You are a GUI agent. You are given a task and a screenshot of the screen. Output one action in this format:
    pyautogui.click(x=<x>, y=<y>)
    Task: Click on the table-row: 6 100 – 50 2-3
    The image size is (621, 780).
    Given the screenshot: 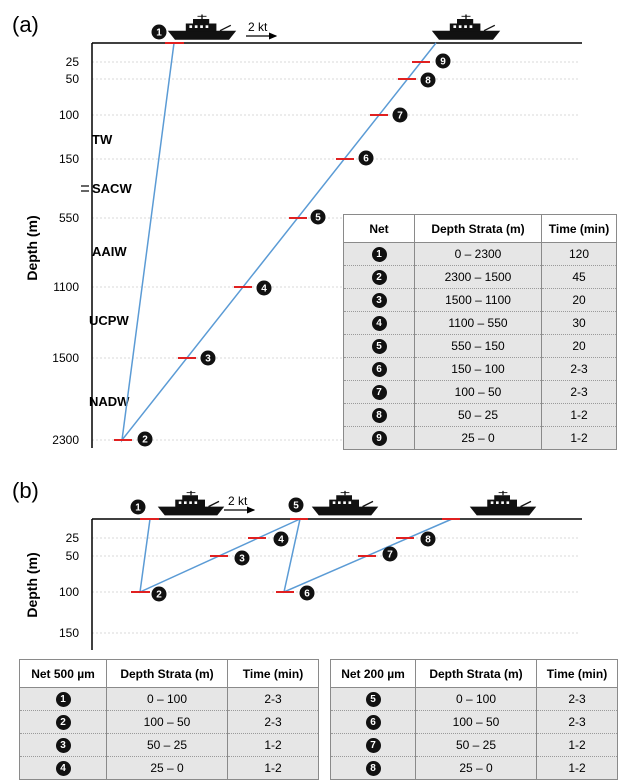 What is the action you would take?
    pyautogui.click(x=474, y=722)
    